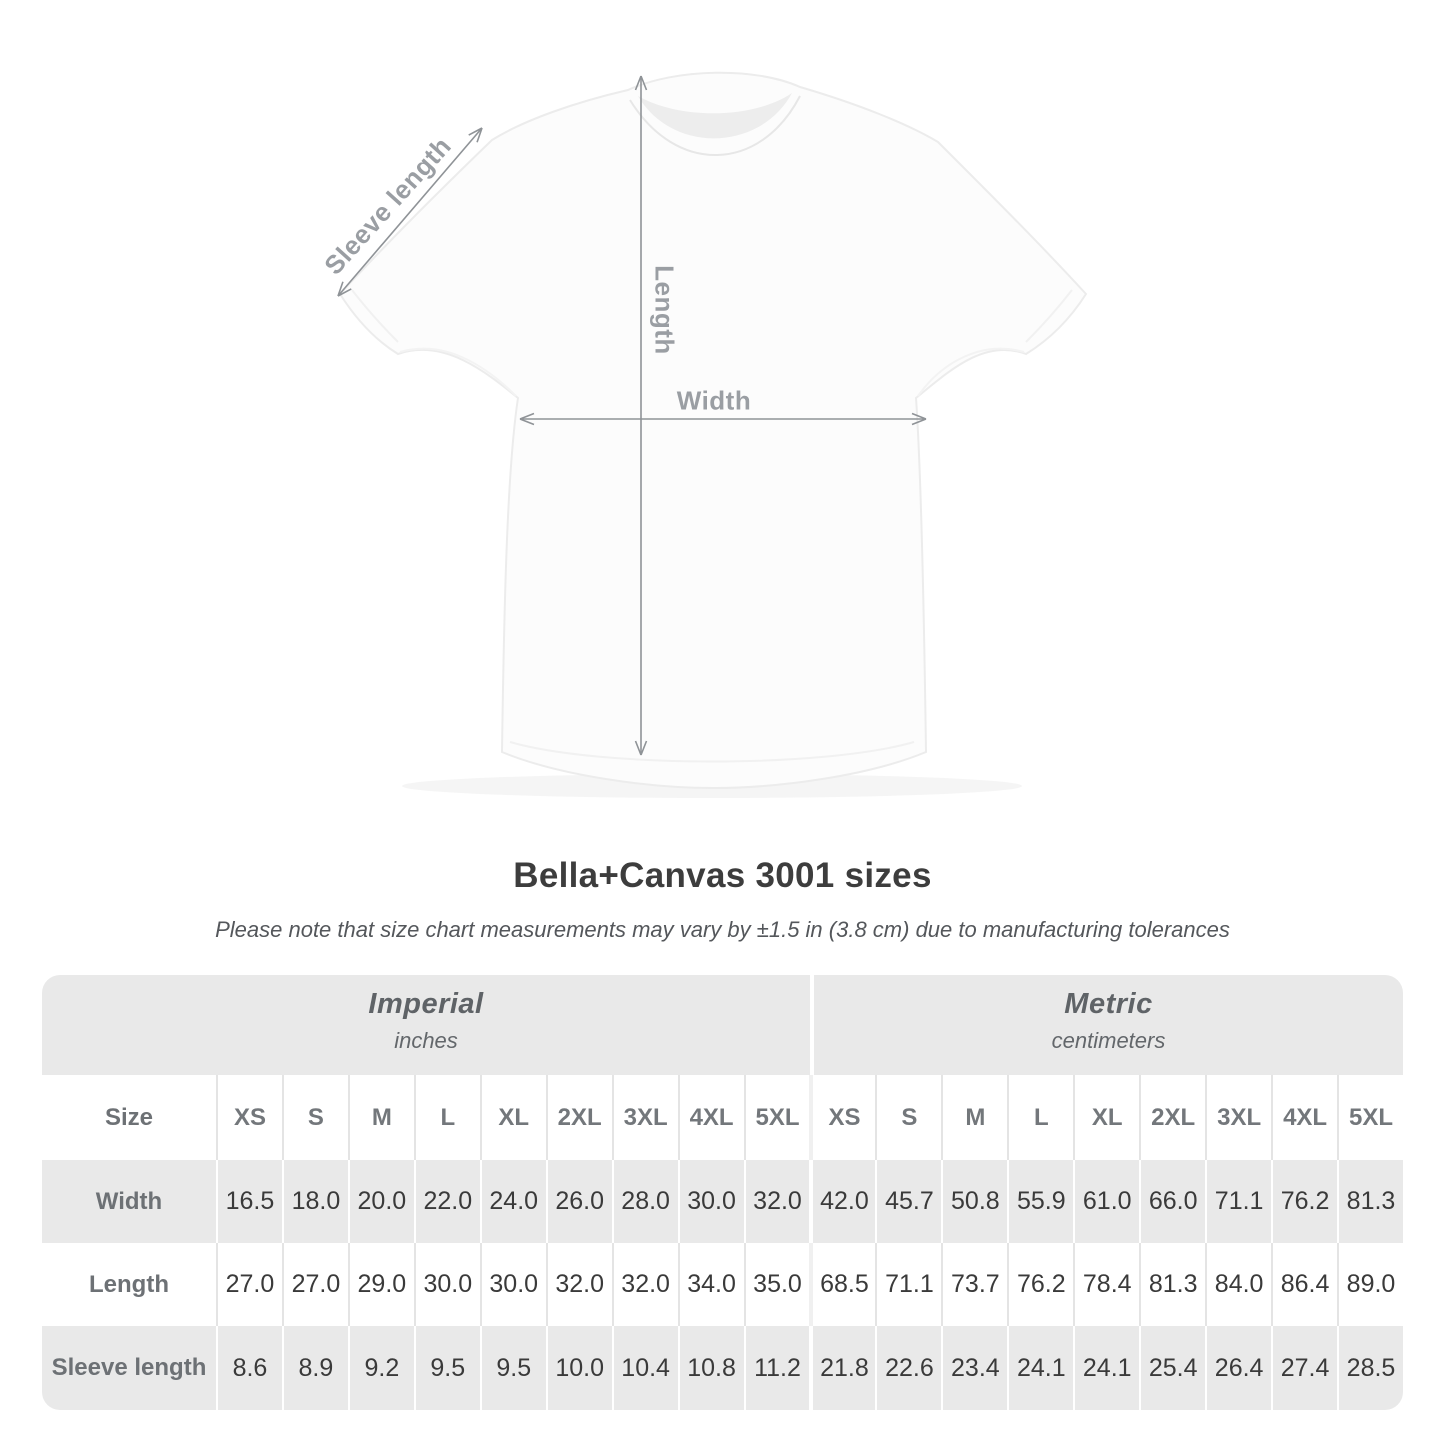 The width and height of the screenshot is (1445, 1445). I want to click on page-title: Bella+Canvas 3001 sizes, so click(722, 875).